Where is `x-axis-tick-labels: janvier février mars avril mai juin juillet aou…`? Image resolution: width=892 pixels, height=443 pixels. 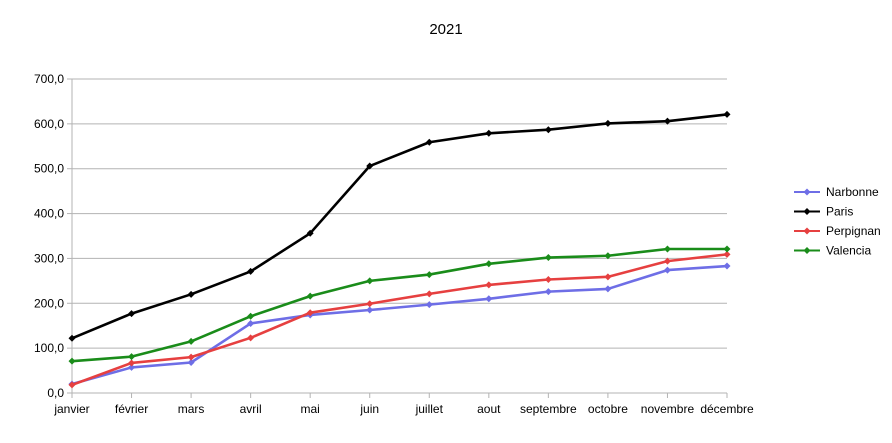 x-axis-tick-labels: janvier février mars avril mai juin juillet aou… is located at coordinates (403, 409).